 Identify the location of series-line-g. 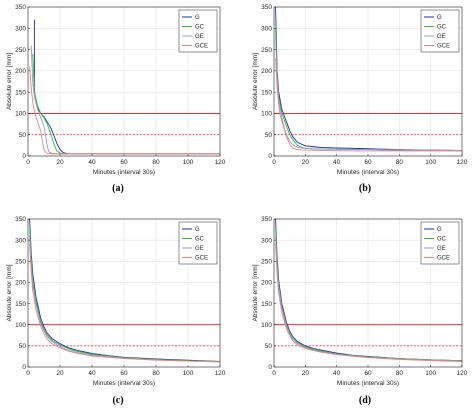
(368, 79).